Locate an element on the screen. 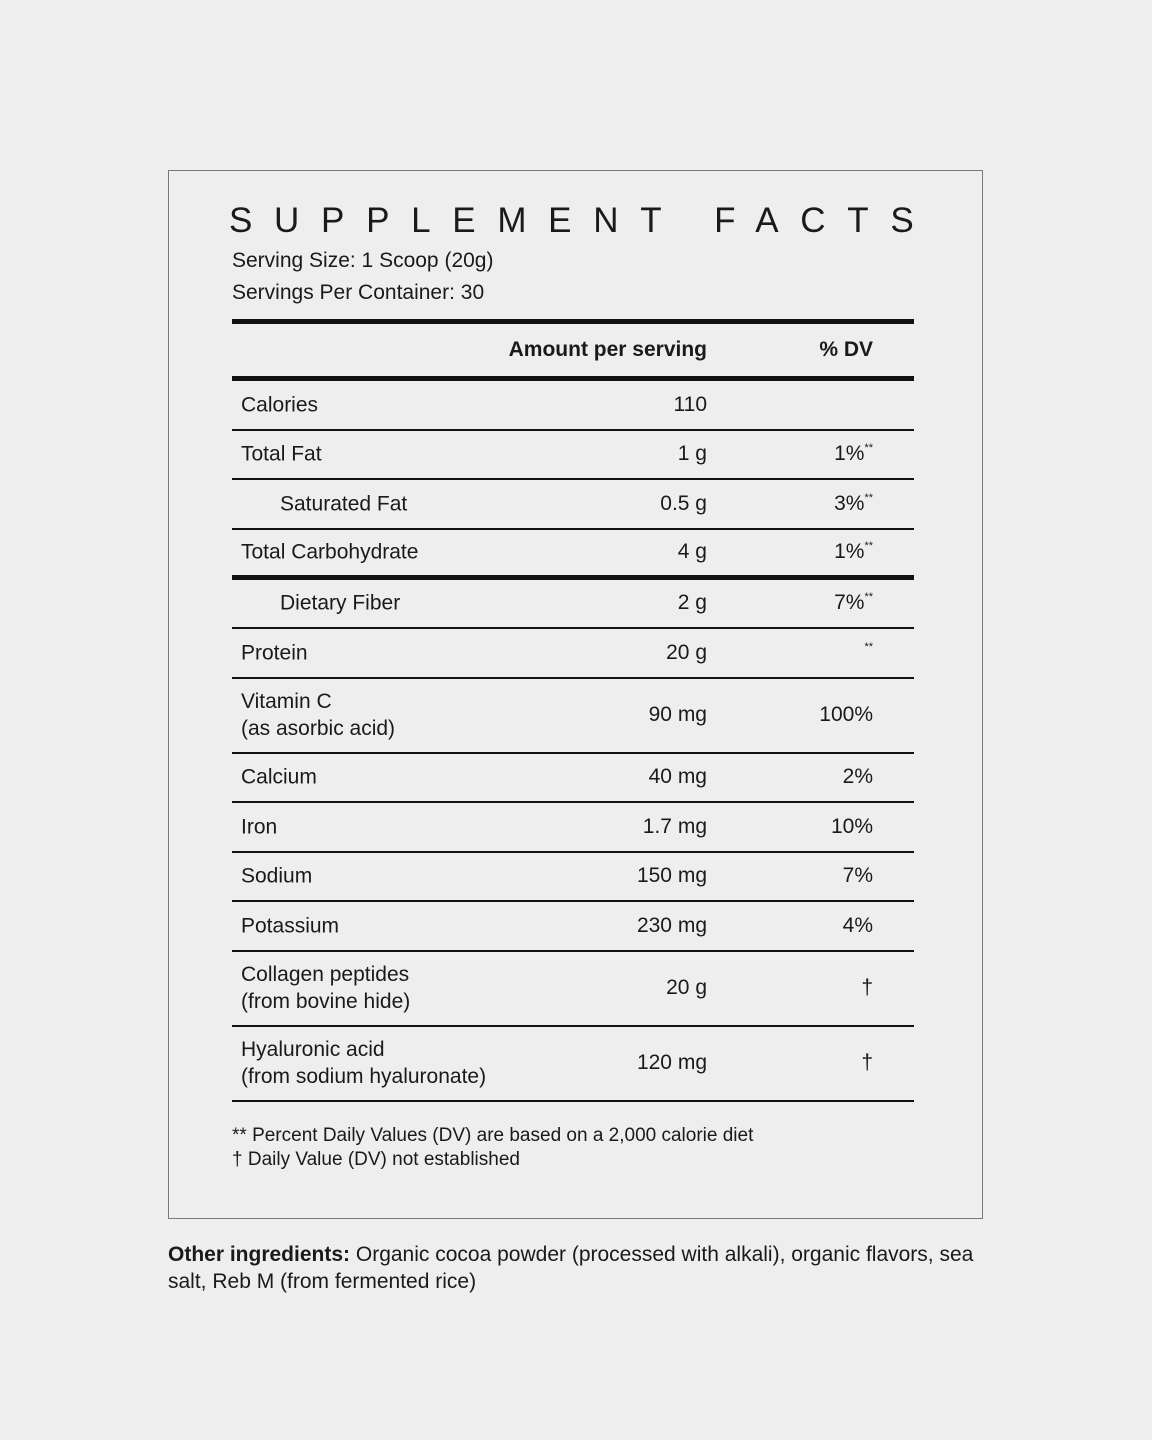  table-header: Amount per serving % DV is located at coordinates (573, 350).